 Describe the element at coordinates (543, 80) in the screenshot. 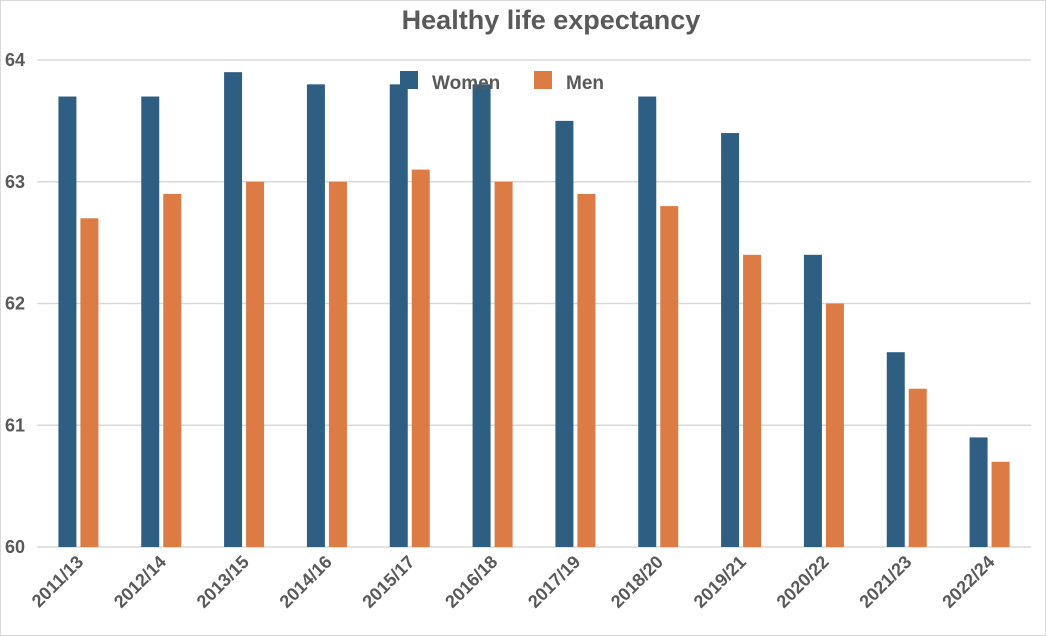

I see `legend-swatch-men` at that location.